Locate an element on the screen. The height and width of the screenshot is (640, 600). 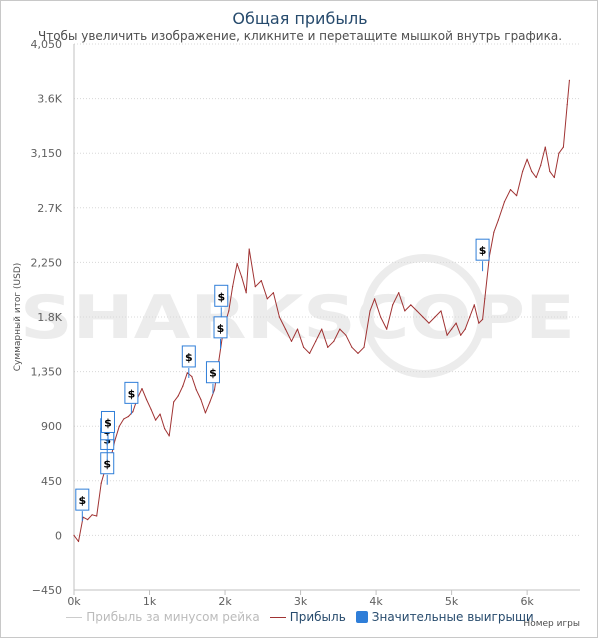
legend-box-icon is located at coordinates (361, 617).